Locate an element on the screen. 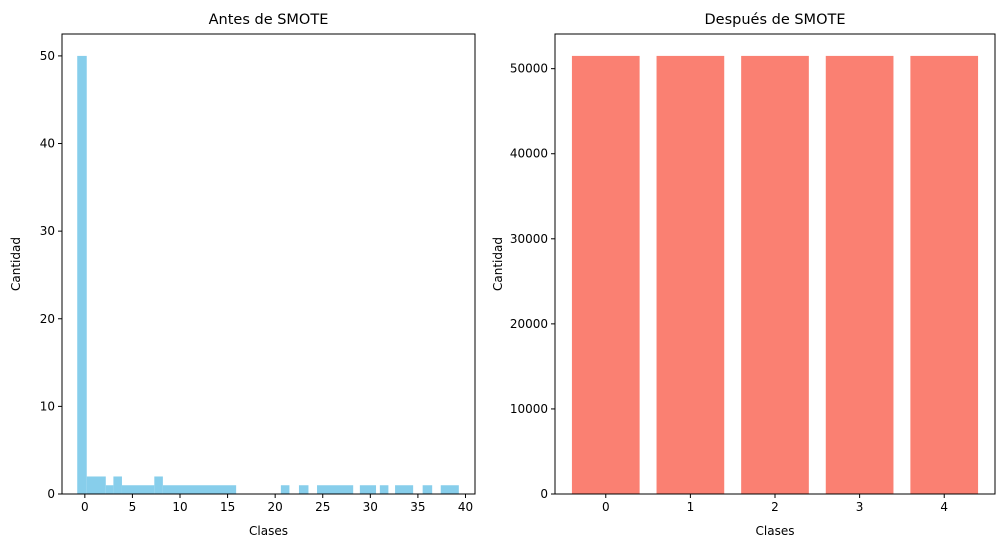 The height and width of the screenshot is (548, 996). y-tick-label: 50 is located at coordinates (47, 56).